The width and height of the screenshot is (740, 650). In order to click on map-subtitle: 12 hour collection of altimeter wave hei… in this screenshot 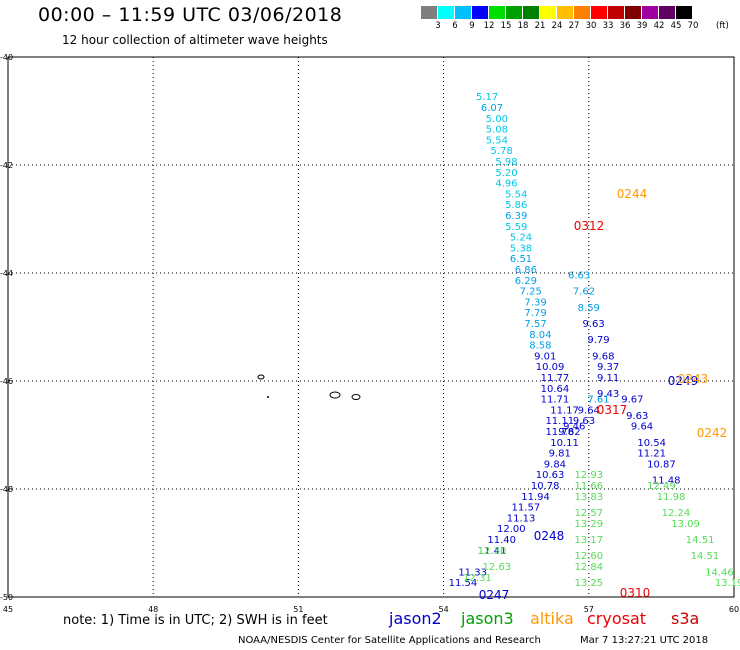, I will do `click(195, 40)`.